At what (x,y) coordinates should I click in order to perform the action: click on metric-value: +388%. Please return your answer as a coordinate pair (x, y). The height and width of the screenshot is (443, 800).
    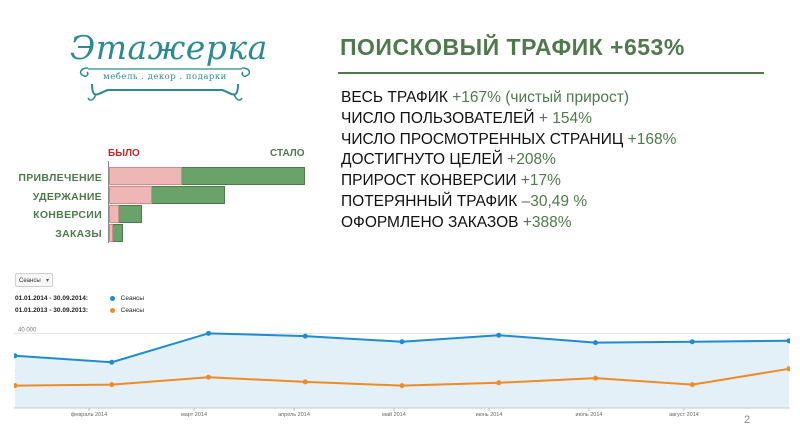
    Looking at the image, I should click on (547, 222).